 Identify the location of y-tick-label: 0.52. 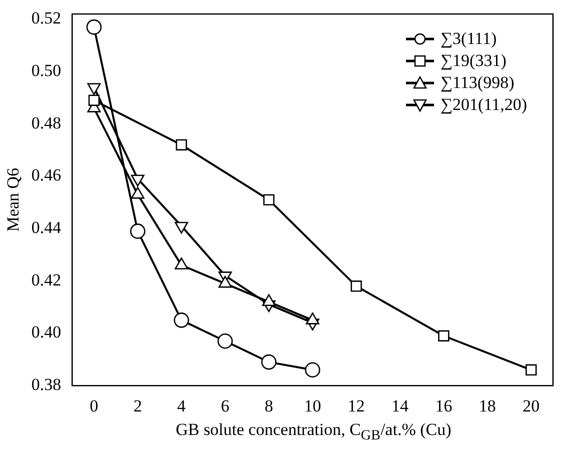
(46, 18).